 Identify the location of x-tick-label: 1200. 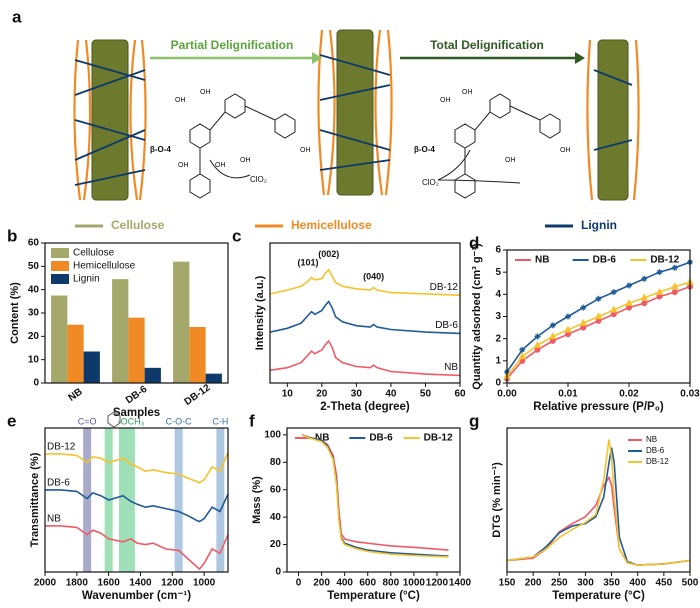
(437, 583).